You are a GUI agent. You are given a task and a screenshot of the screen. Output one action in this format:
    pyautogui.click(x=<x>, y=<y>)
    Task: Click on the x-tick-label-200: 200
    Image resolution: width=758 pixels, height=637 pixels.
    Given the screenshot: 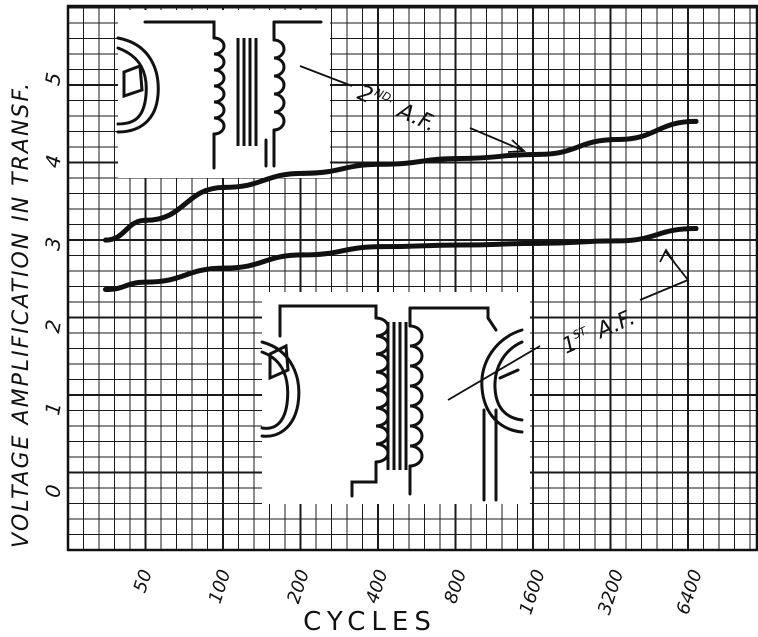 What is the action you would take?
    pyautogui.click(x=298, y=586)
    